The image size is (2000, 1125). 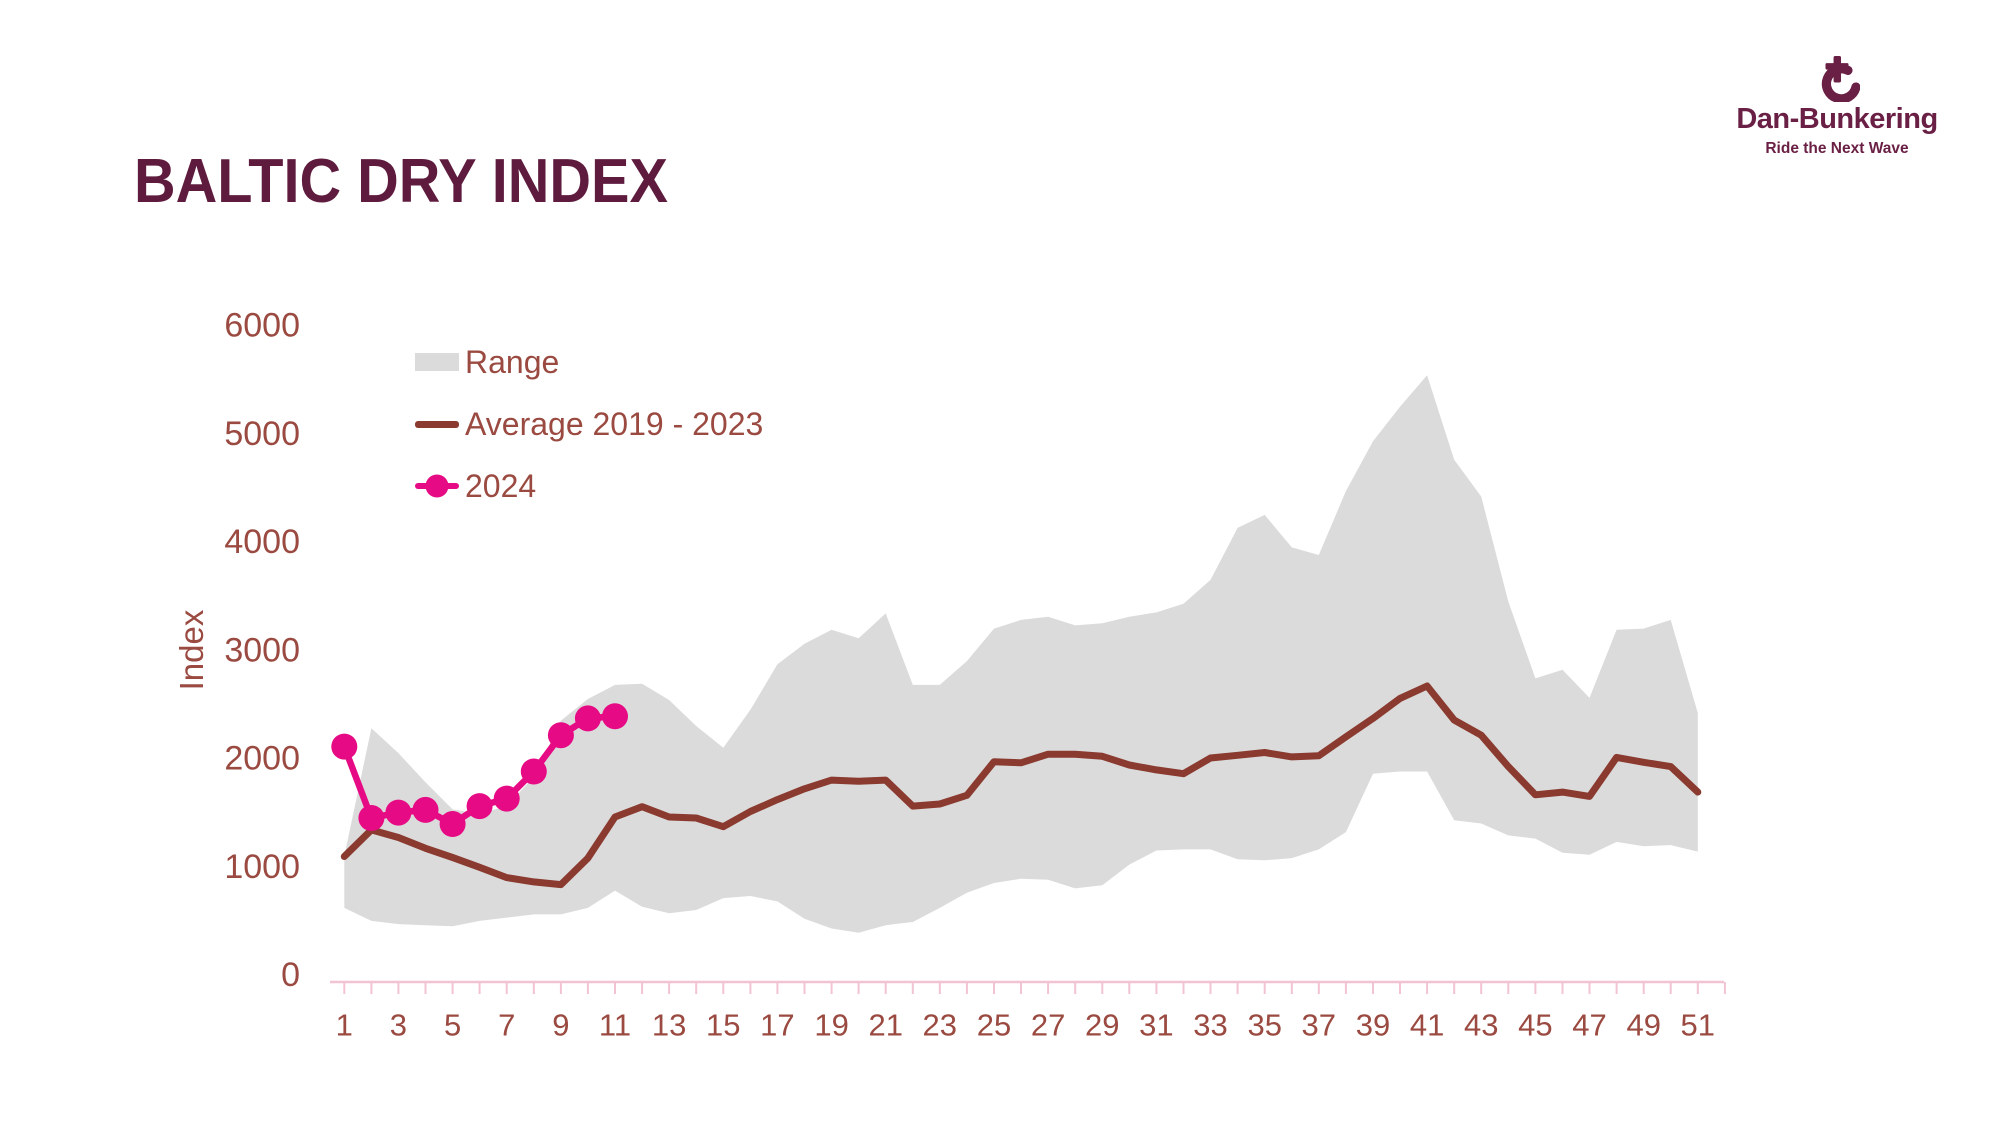 What do you see at coordinates (1589, 1025) in the screenshot?
I see `x-tick-label: 47` at bounding box center [1589, 1025].